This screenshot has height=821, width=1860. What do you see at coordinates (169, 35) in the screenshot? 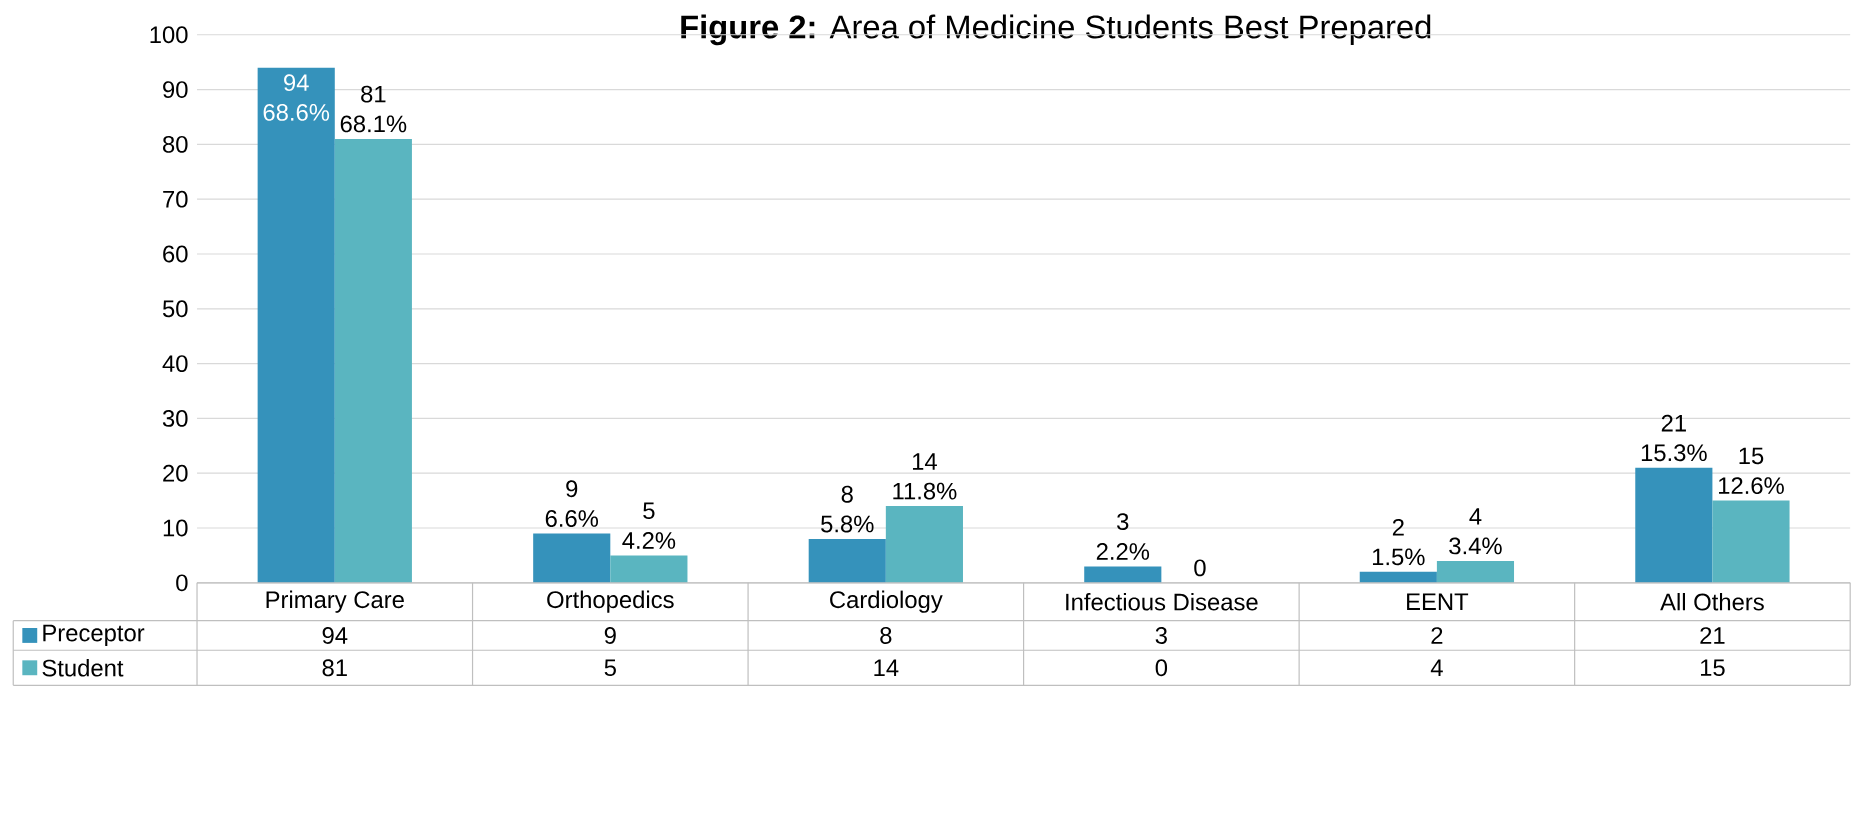
I see `y-tick-label: 100` at bounding box center [169, 35].